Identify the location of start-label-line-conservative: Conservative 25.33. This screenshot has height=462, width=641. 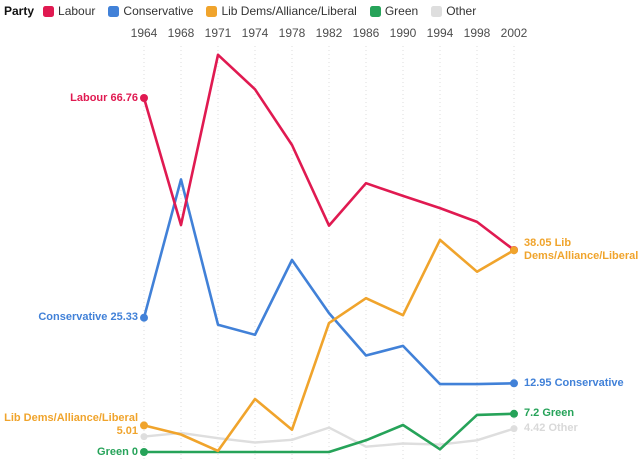
(88, 317).